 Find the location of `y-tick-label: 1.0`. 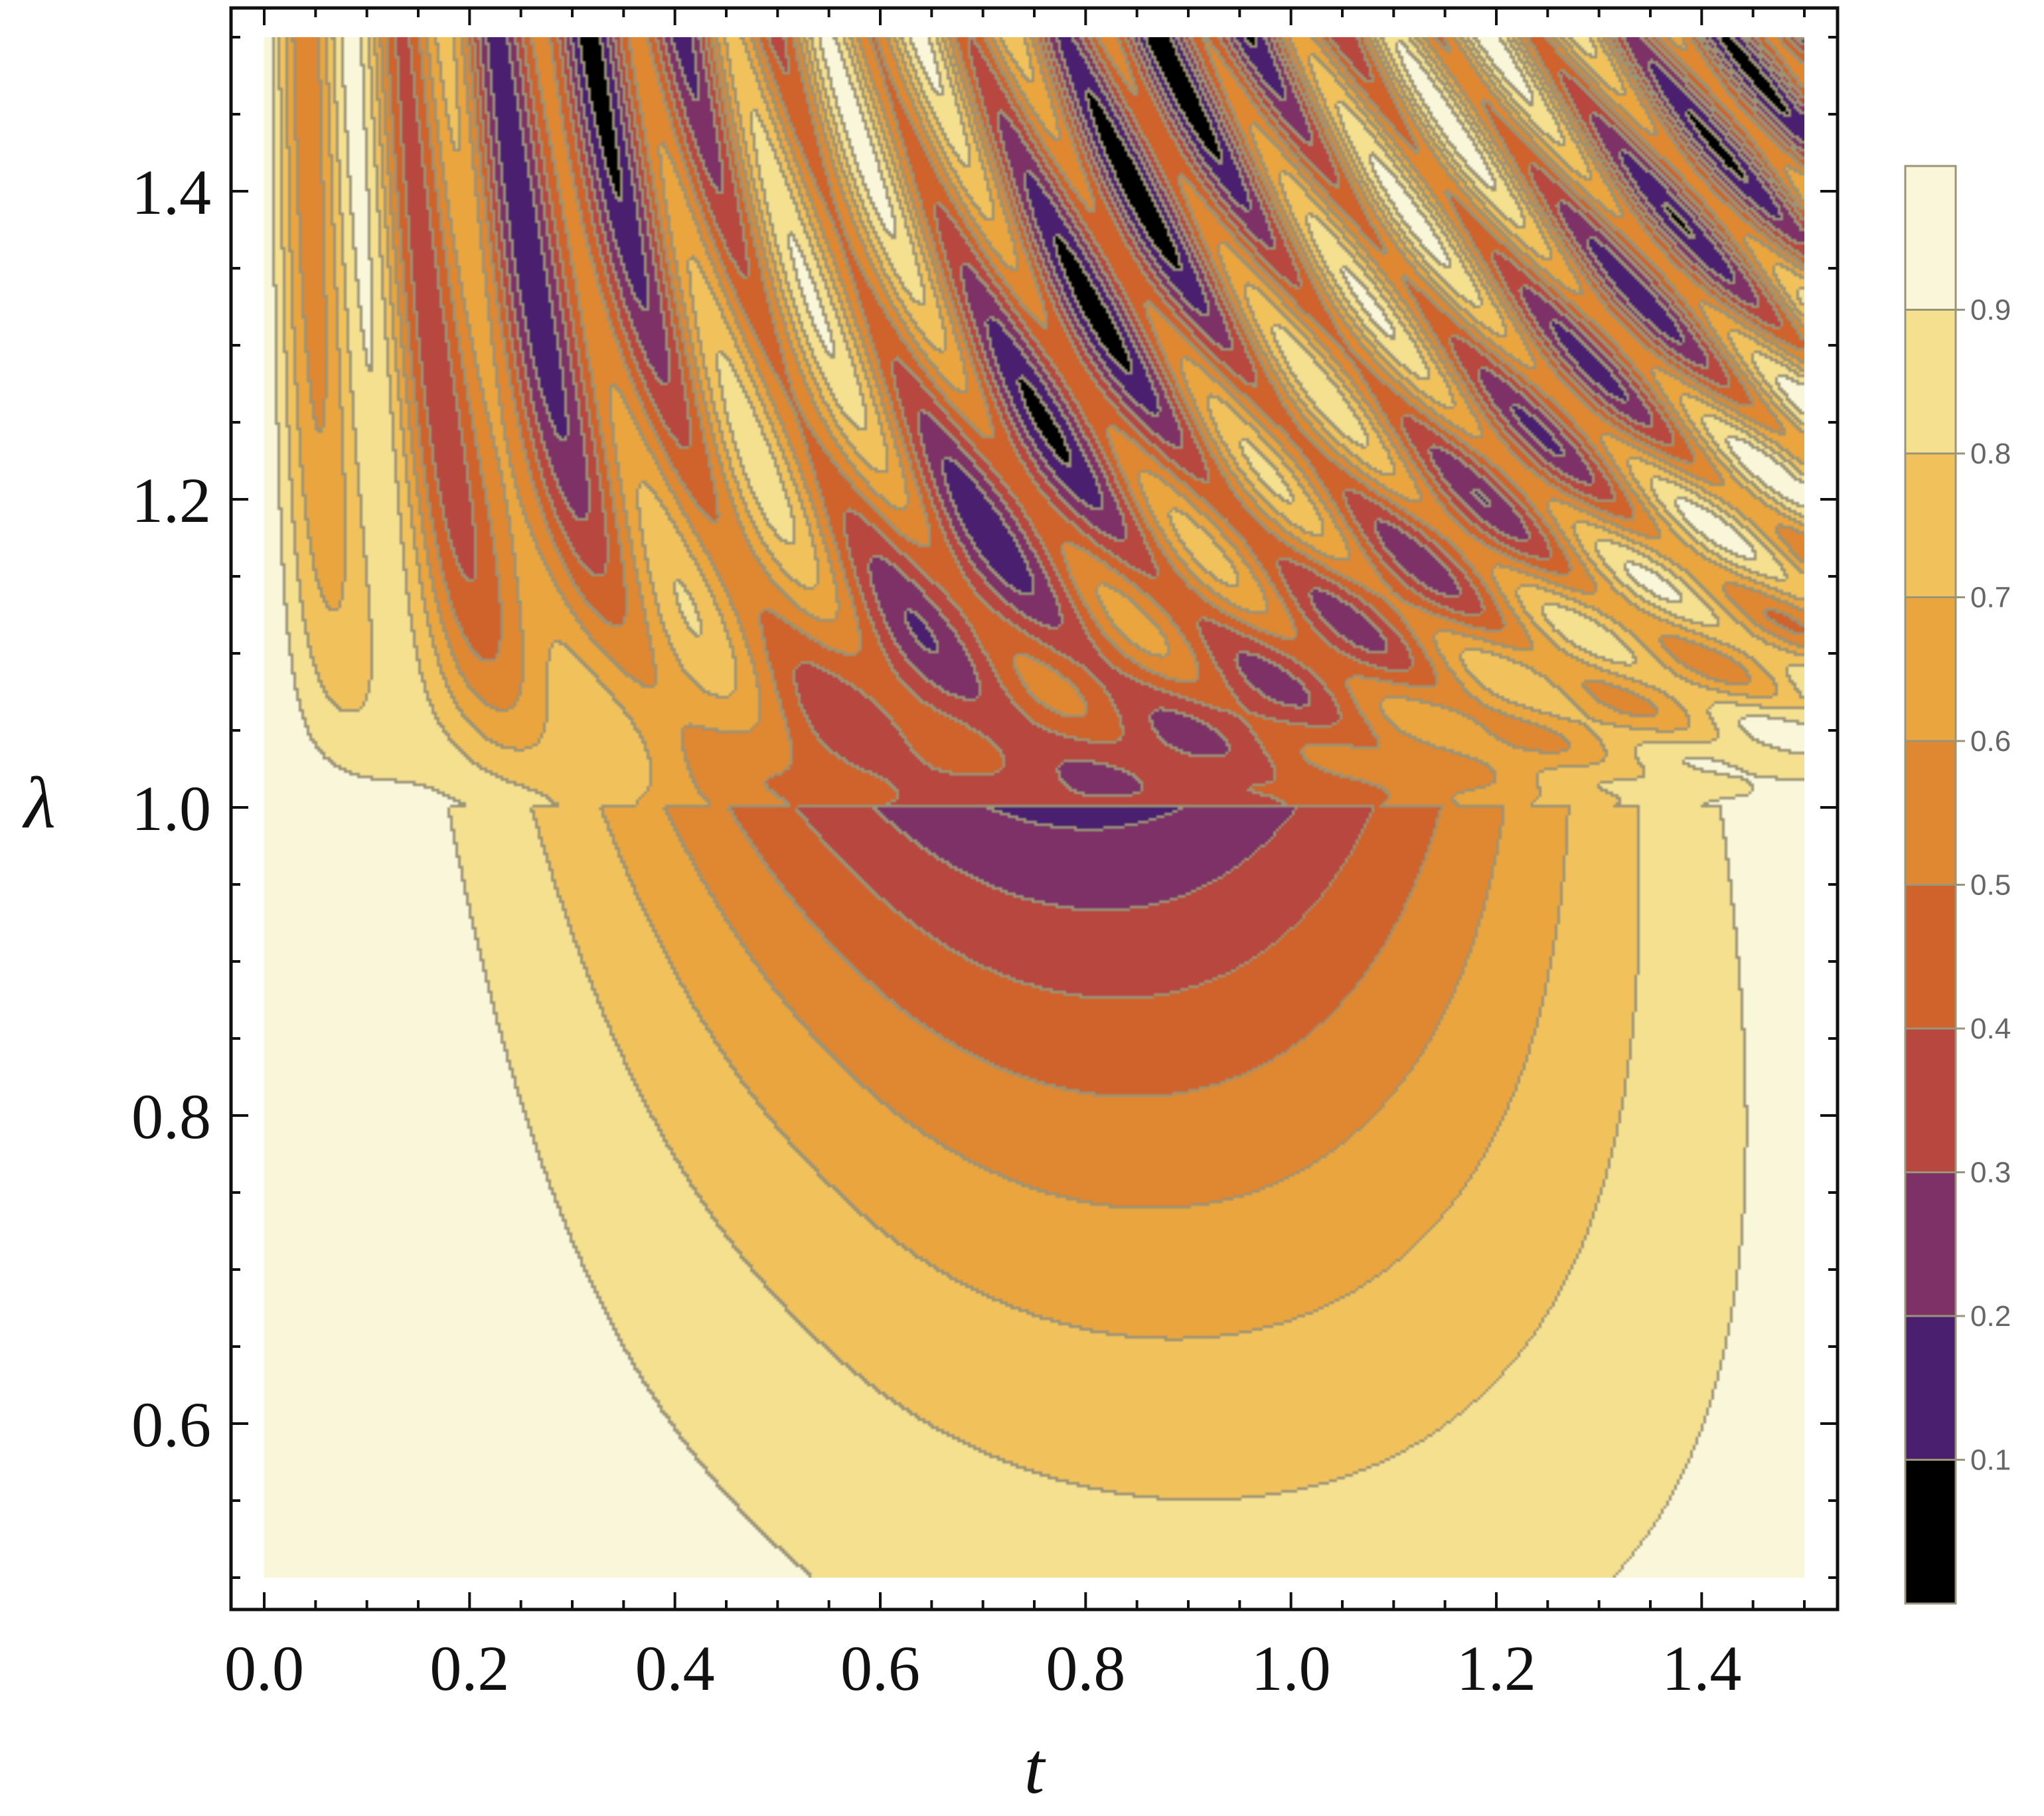

y-tick-label: 1.0 is located at coordinates (171, 808).